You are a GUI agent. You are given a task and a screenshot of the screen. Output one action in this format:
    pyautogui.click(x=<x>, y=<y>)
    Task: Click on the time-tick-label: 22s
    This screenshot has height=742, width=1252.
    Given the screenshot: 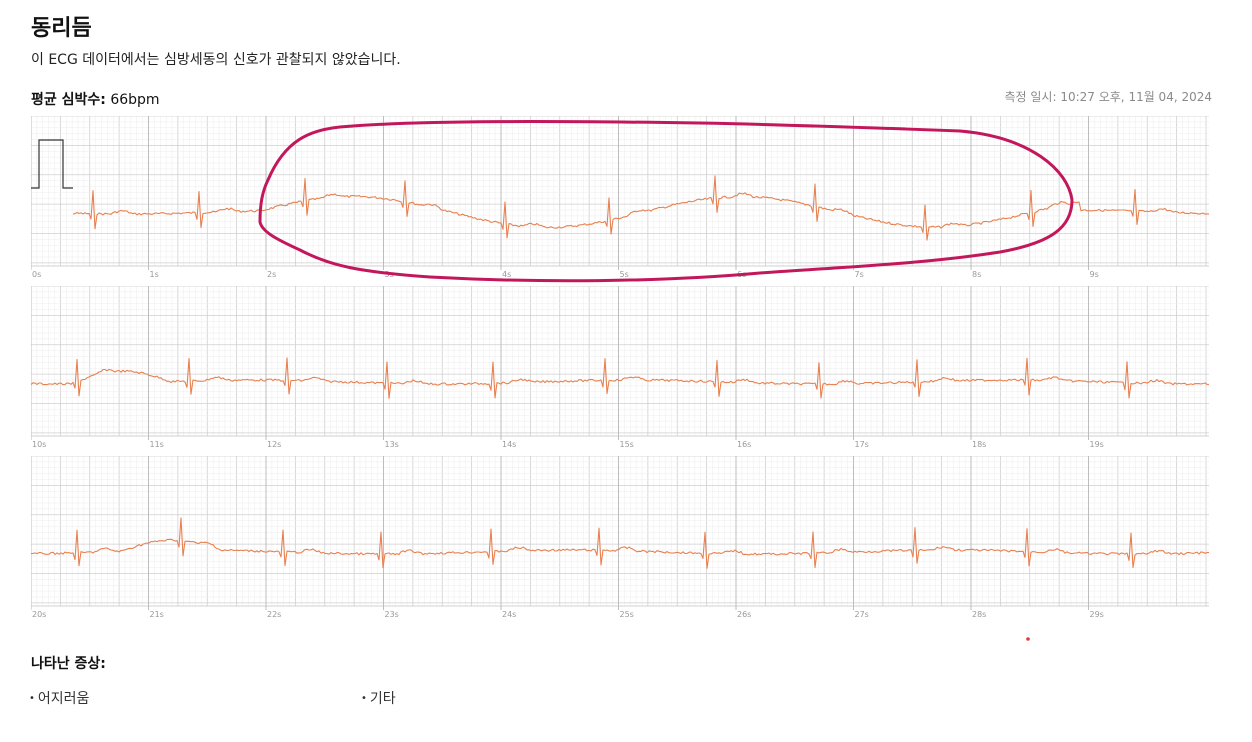 What is the action you would take?
    pyautogui.click(x=274, y=614)
    